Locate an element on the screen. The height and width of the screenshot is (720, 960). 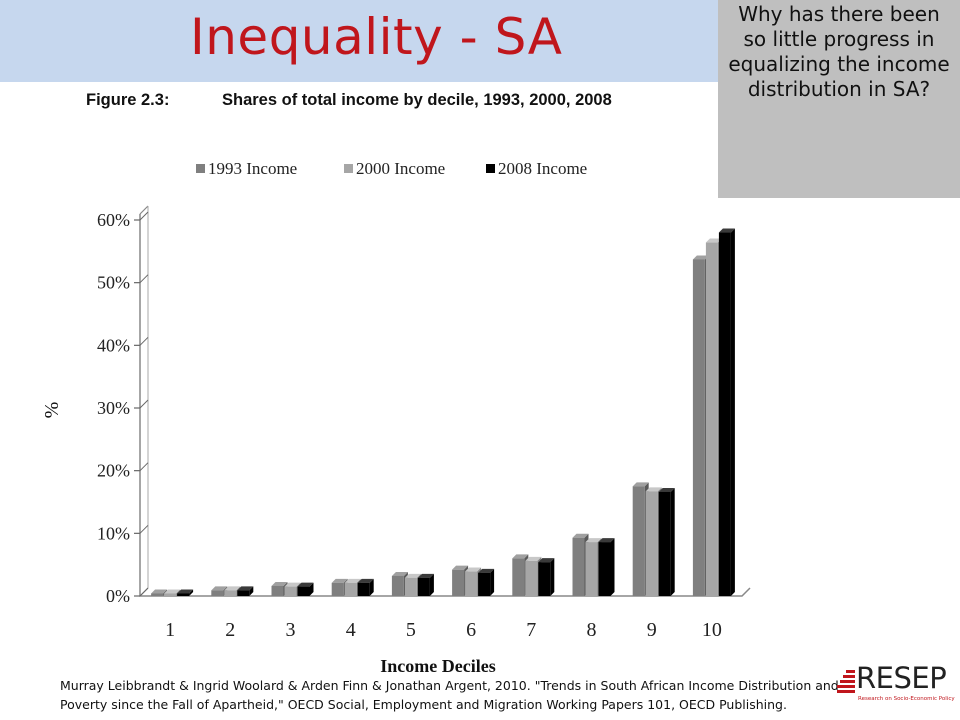
slide-title: Inequality - SA is located at coordinates (376, 37).